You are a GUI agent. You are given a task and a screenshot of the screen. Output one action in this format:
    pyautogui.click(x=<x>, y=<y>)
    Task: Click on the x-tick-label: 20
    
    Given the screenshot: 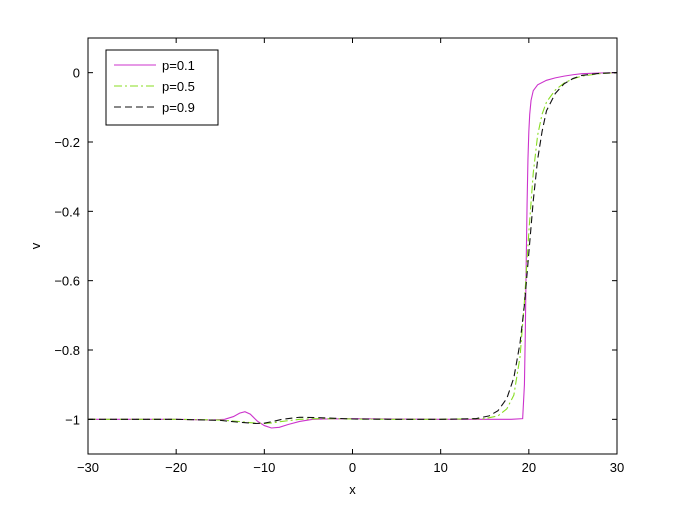 What is the action you would take?
    pyautogui.click(x=529, y=467)
    